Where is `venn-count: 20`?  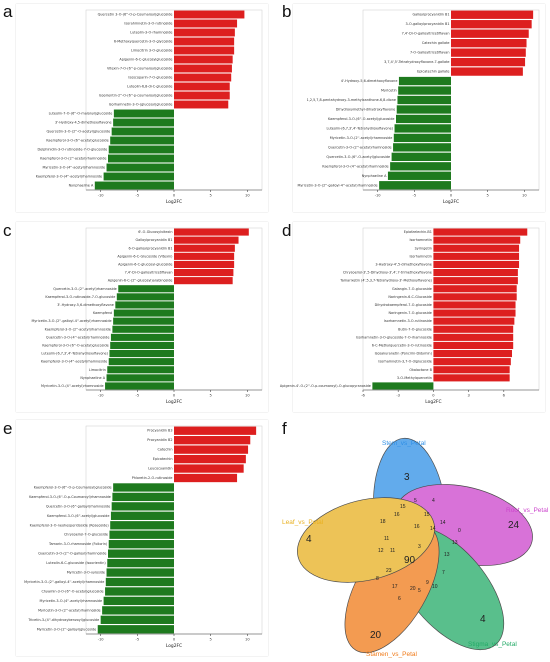
venn-count: 20 is located at coordinates (376, 635).